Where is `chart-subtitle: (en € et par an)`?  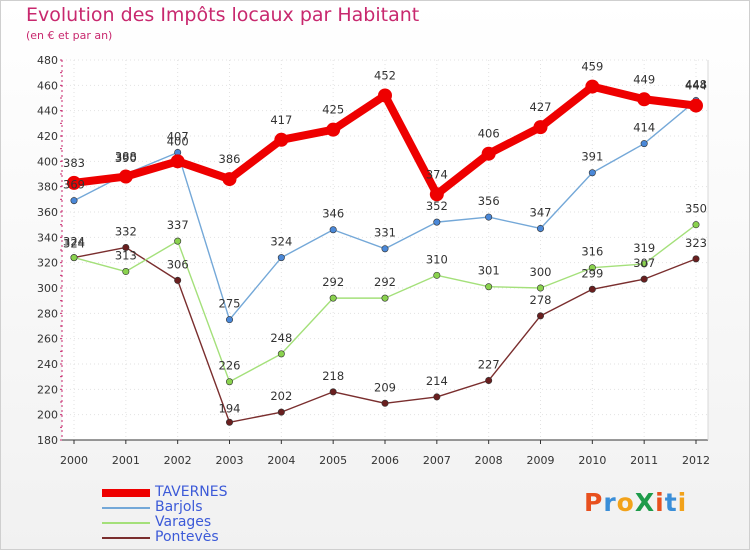 chart-subtitle: (en € et par an) is located at coordinates (69, 35).